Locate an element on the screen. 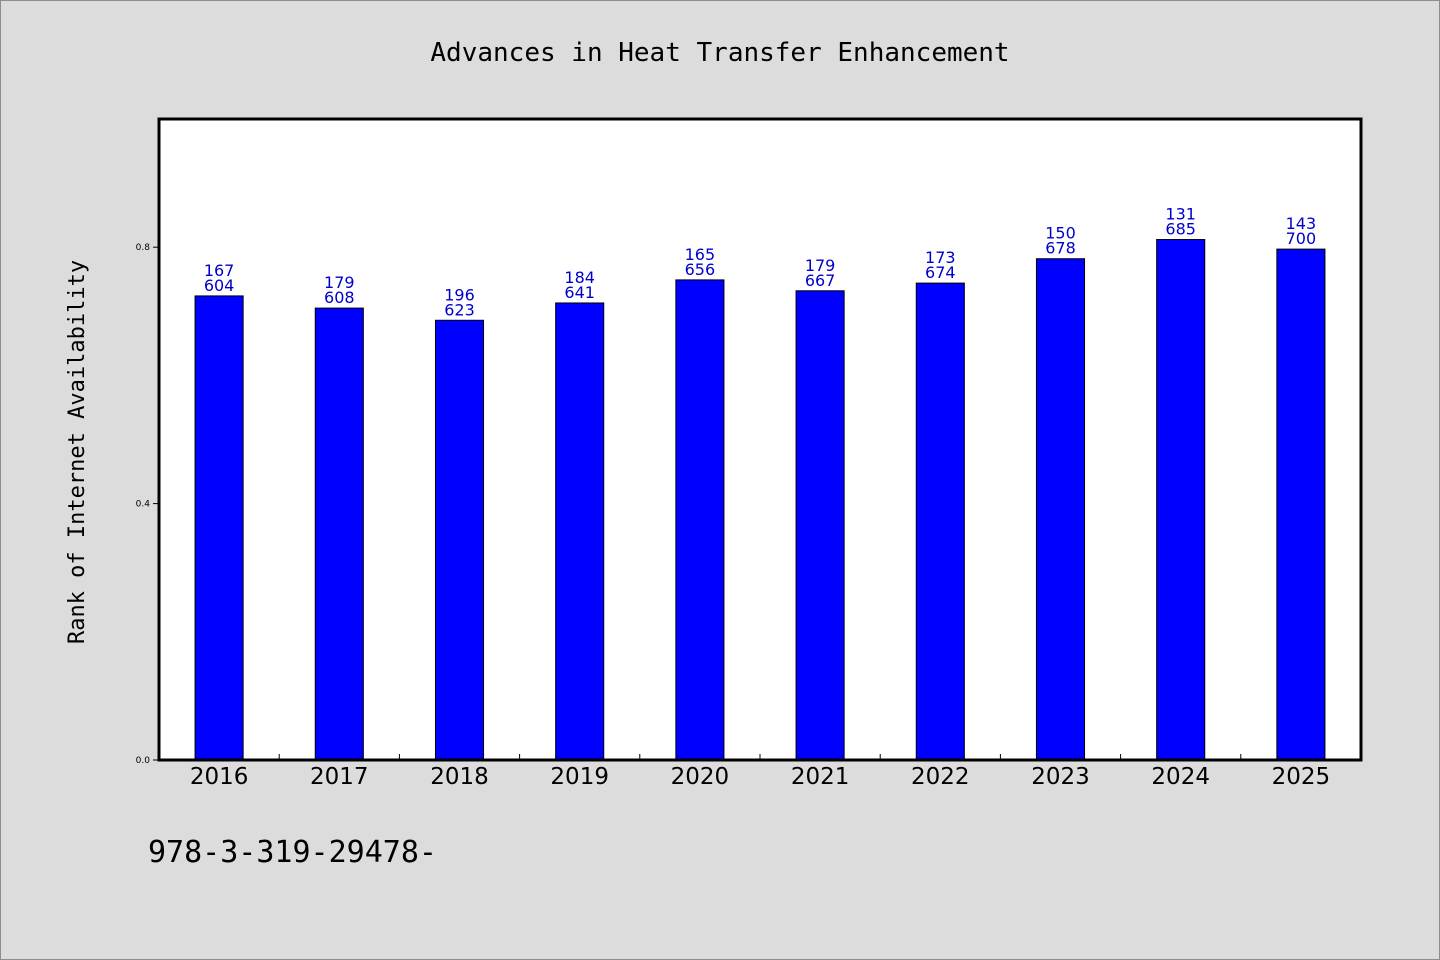 The image size is (1440, 960). x-tick-label-2021: 2021 is located at coordinates (820, 777).